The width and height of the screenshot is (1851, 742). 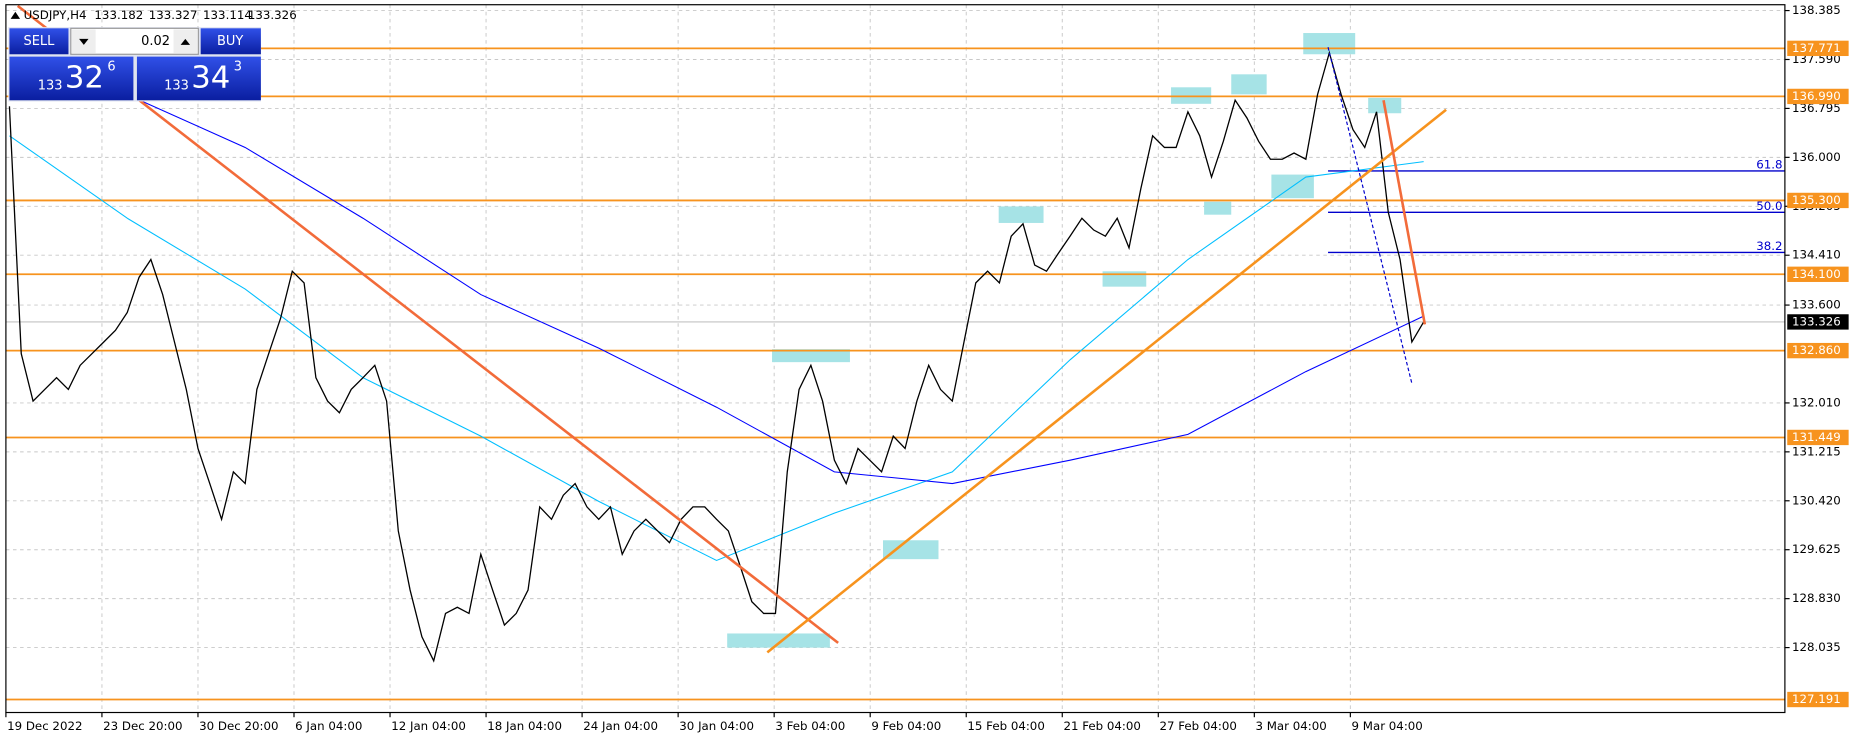 I want to click on x-tick-label: 9 Feb 04:00, so click(x=906, y=726).